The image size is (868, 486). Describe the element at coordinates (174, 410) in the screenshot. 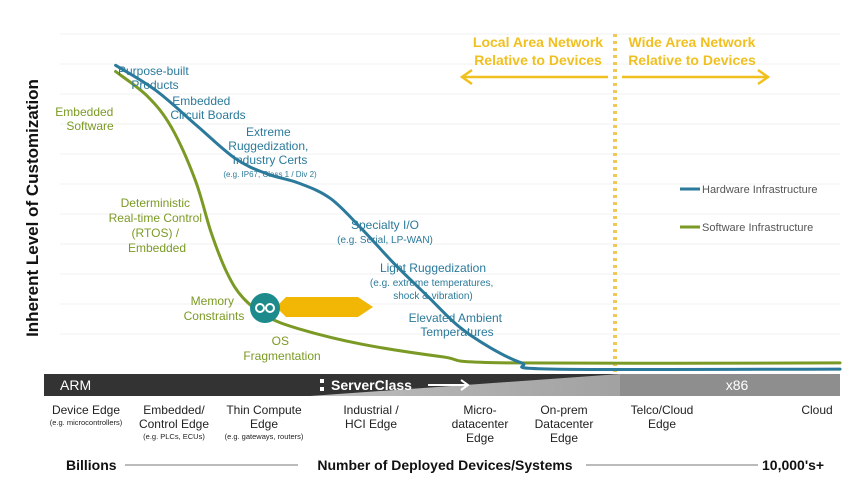

I see `category-label: Embedded/` at that location.